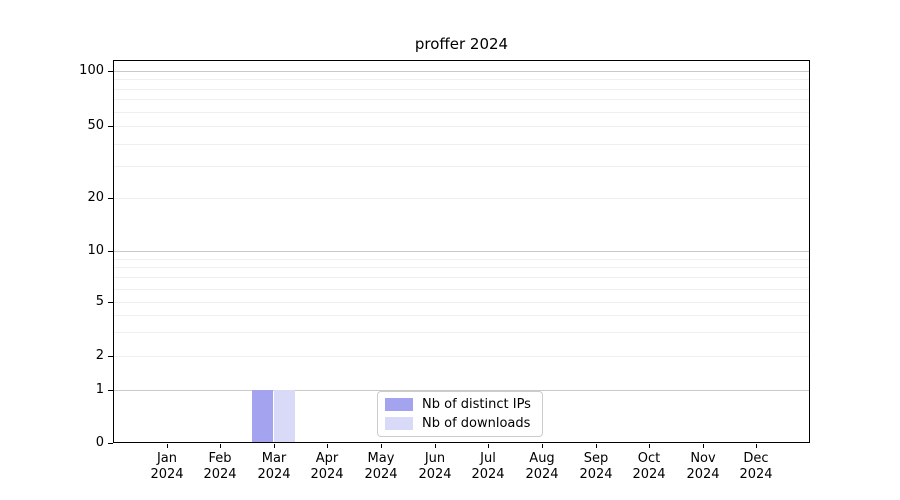  Describe the element at coordinates (220, 466) in the screenshot. I see `x-tick-label: Feb 2024` at that location.